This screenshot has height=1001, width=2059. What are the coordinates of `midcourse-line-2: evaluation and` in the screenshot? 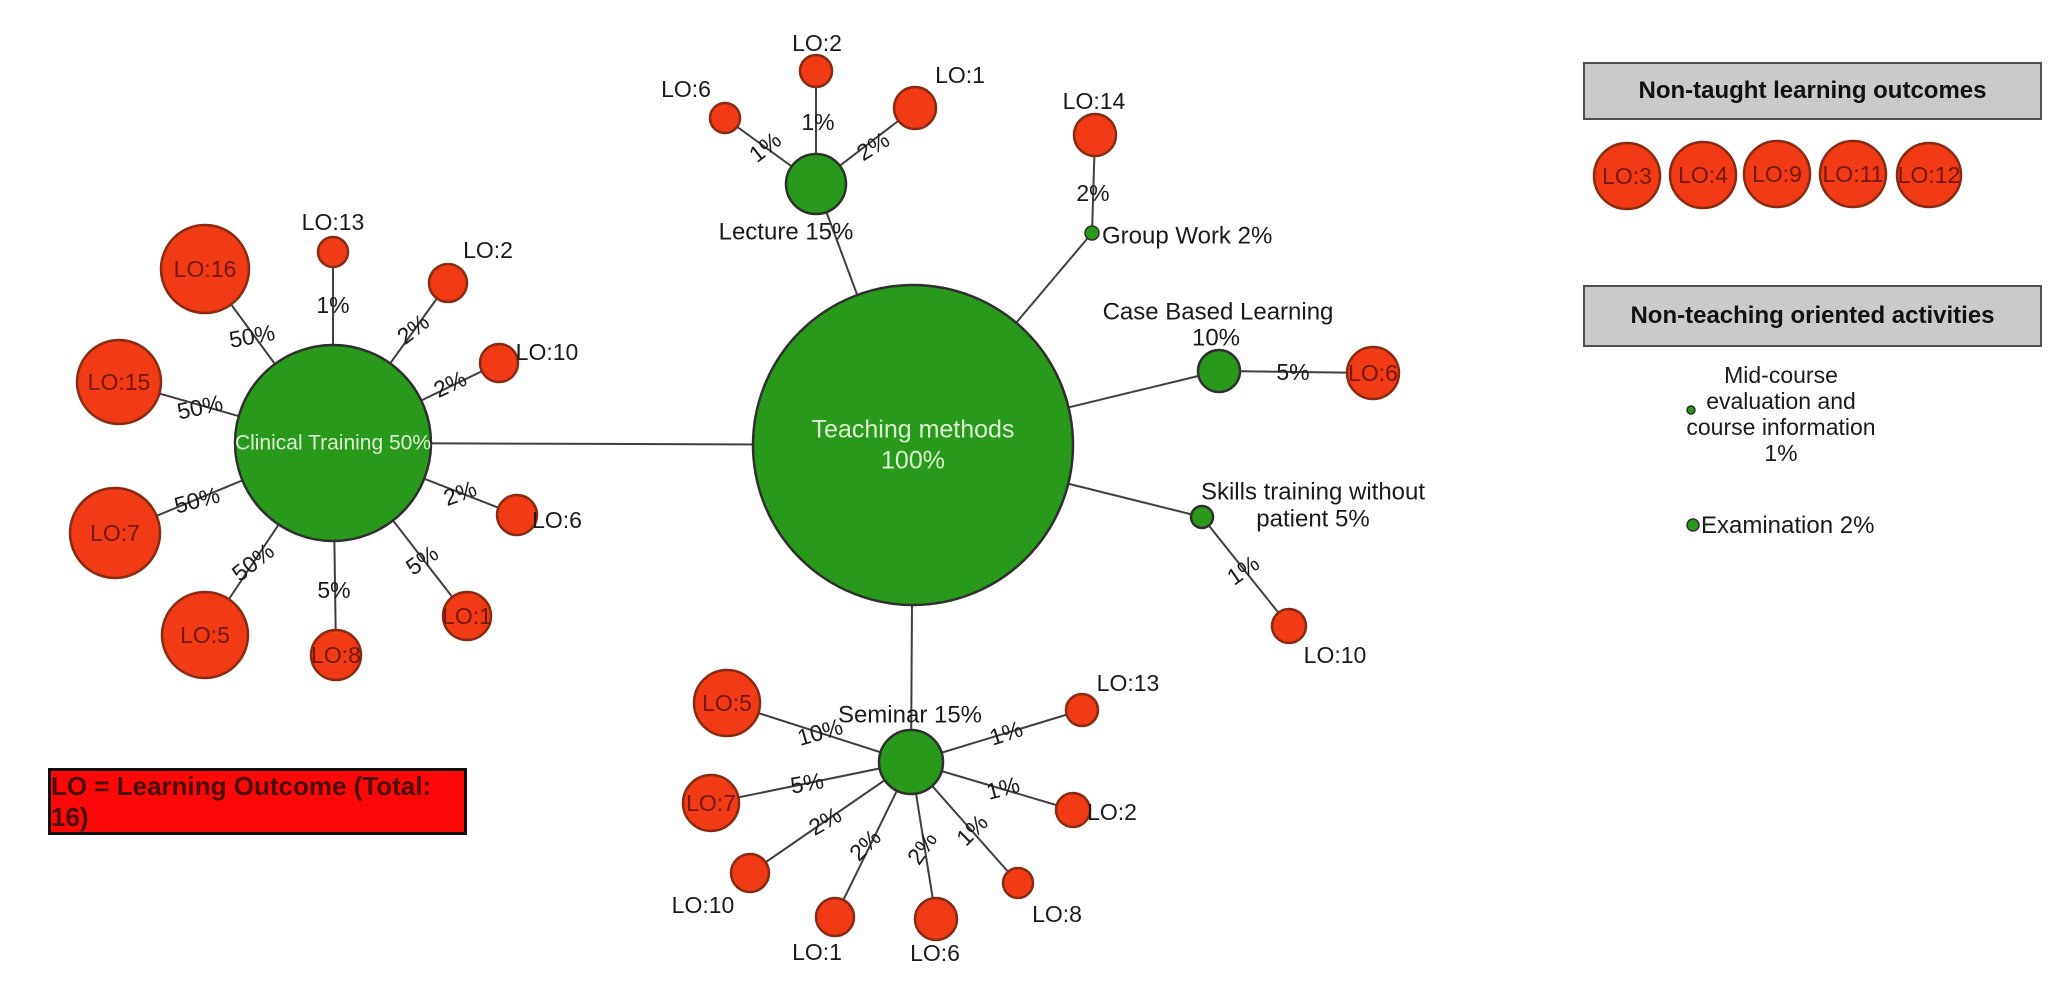 It's located at (1781, 401).